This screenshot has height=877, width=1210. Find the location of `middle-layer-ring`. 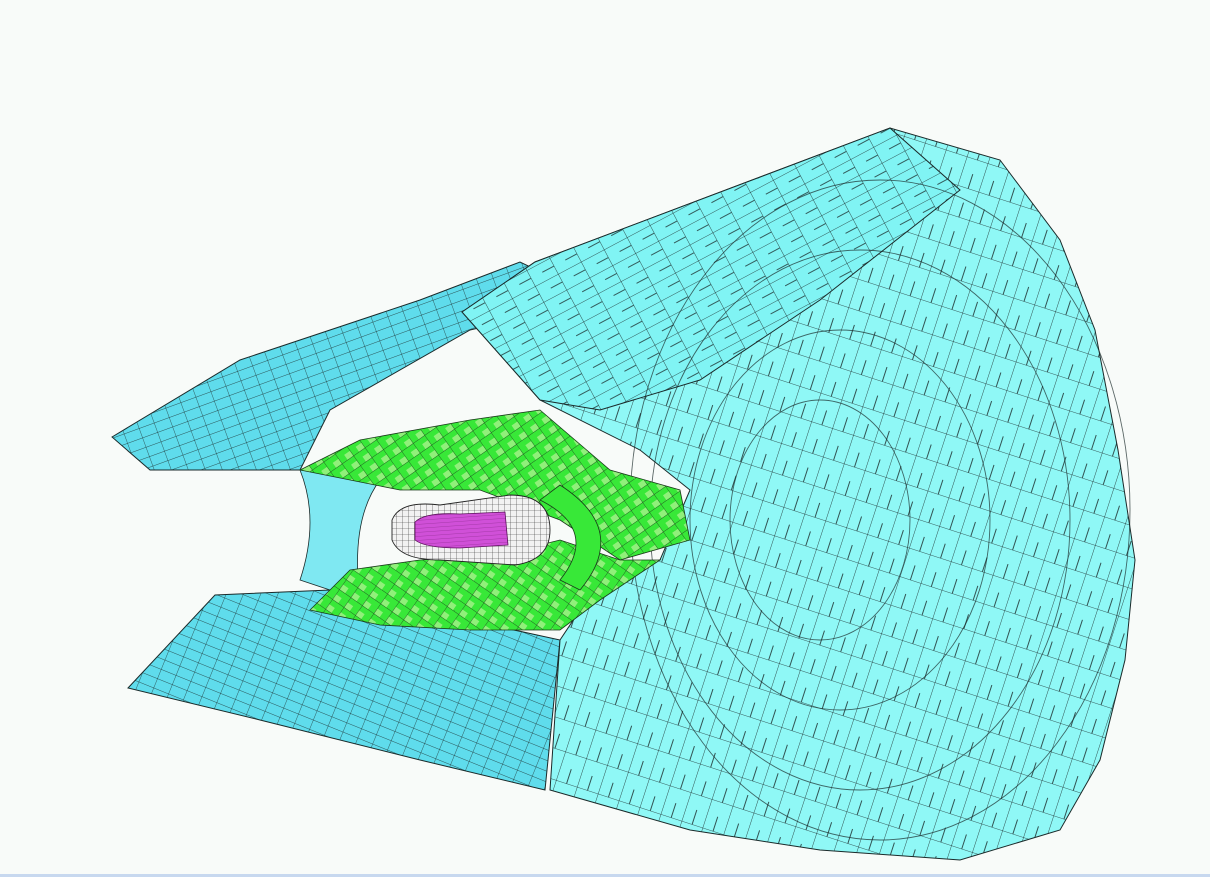

middle-layer-ring is located at coordinates (570, 537).